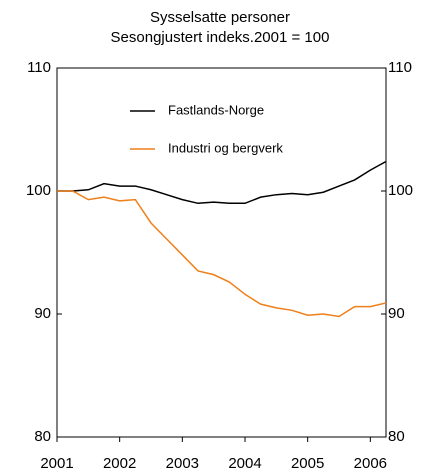  I want to click on chart-subtitle: Sesongjustert indeks.2001 = 100, so click(220, 37).